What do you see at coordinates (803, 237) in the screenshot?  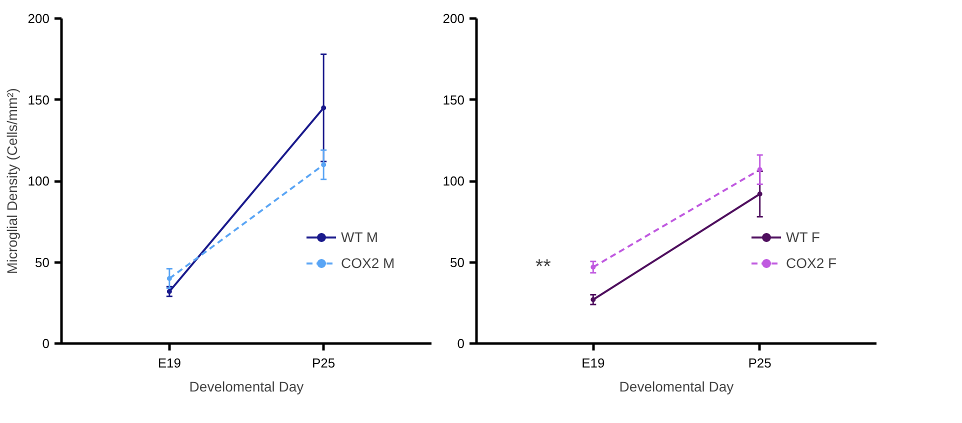 I see `legend-label: WT F` at bounding box center [803, 237].